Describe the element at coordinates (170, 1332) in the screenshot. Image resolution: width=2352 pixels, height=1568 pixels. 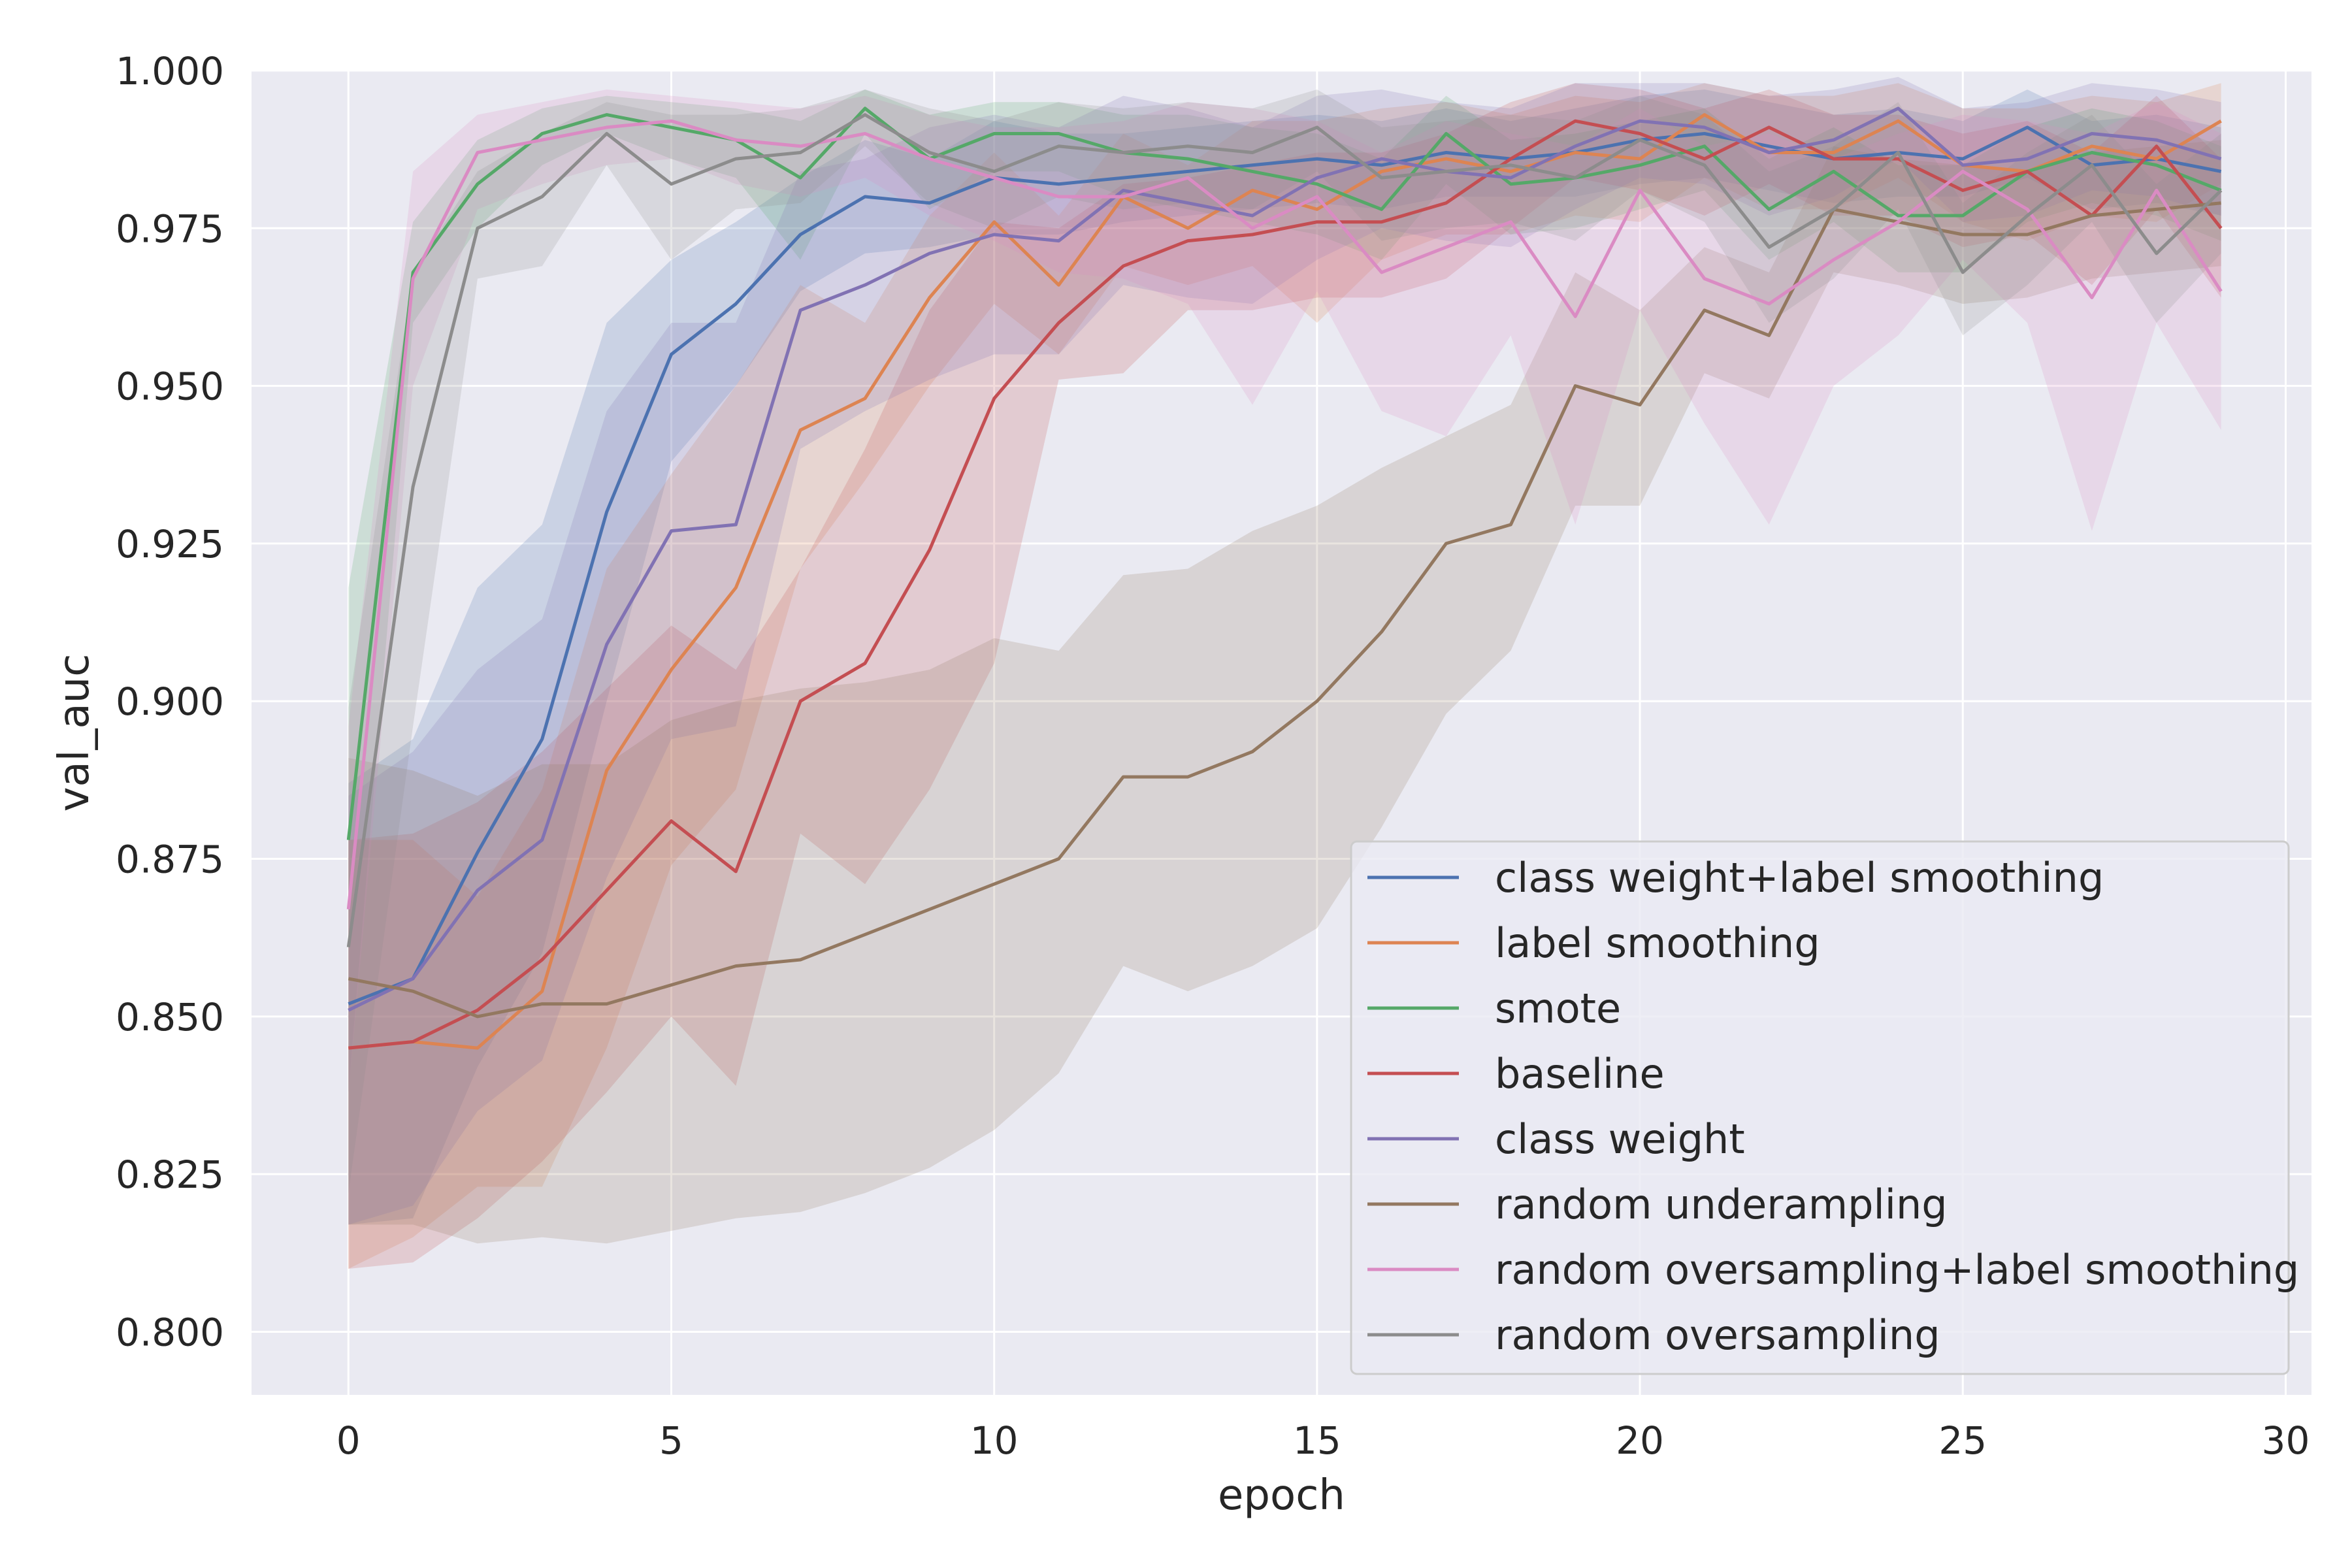
I see `y-tick-label: 0.800` at that location.